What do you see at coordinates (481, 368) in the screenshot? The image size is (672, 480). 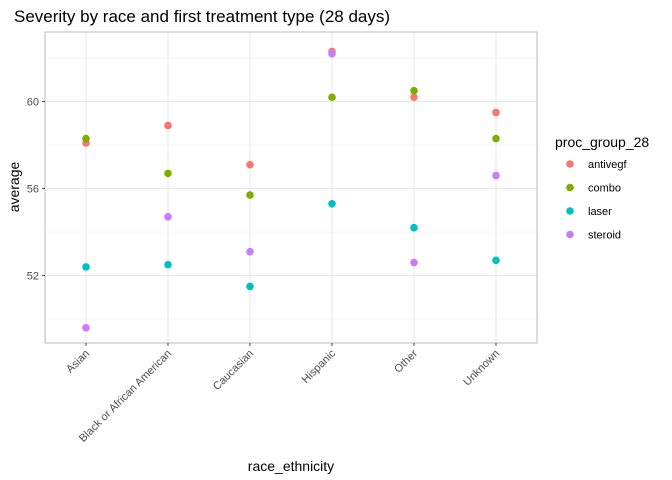 I see `x-tick-label: Unknown` at bounding box center [481, 368].